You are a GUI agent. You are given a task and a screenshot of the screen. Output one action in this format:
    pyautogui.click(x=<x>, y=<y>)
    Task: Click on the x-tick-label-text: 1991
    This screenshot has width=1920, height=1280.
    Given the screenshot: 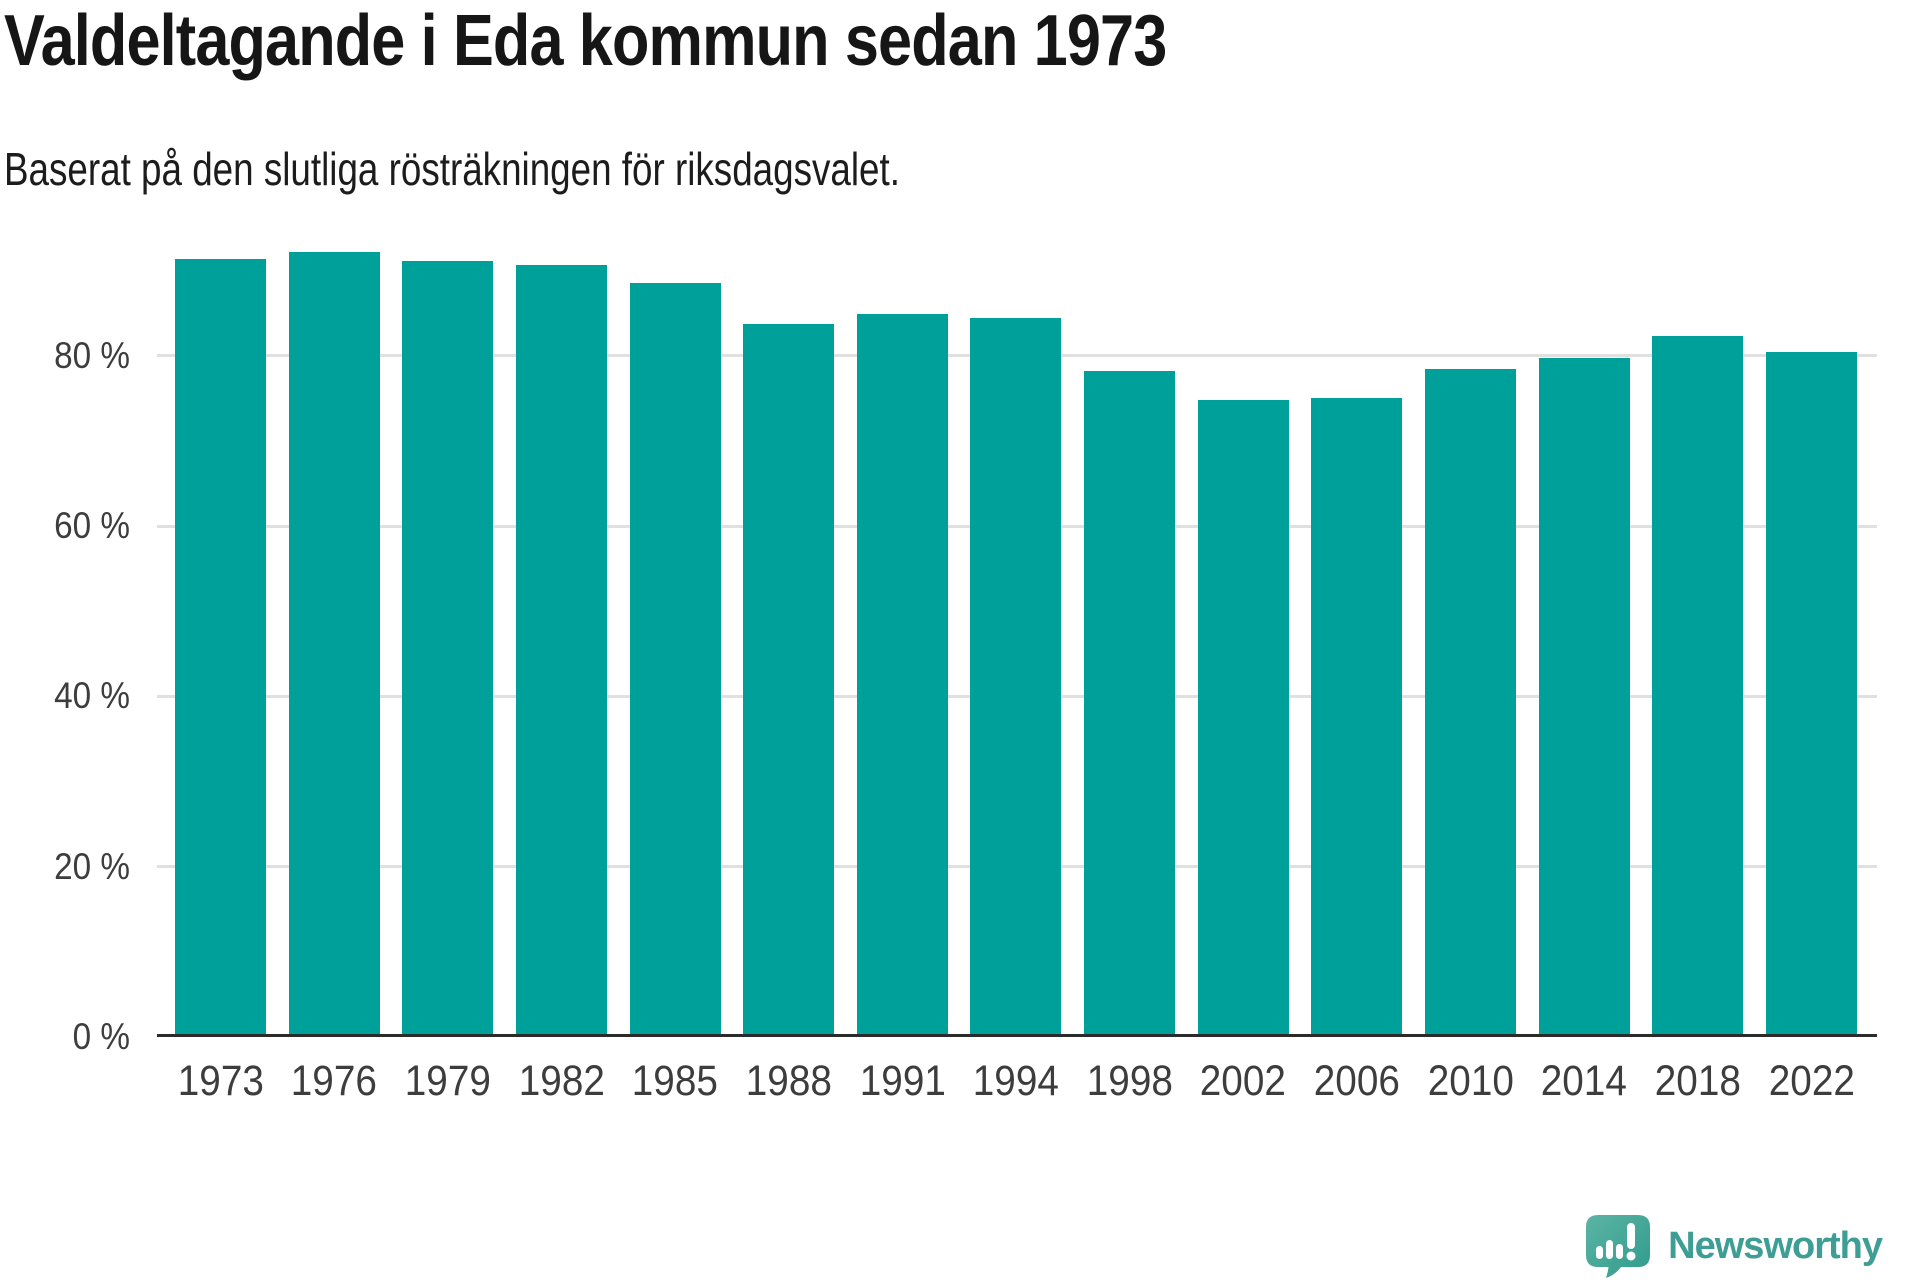 What is the action you would take?
    pyautogui.click(x=902, y=1081)
    